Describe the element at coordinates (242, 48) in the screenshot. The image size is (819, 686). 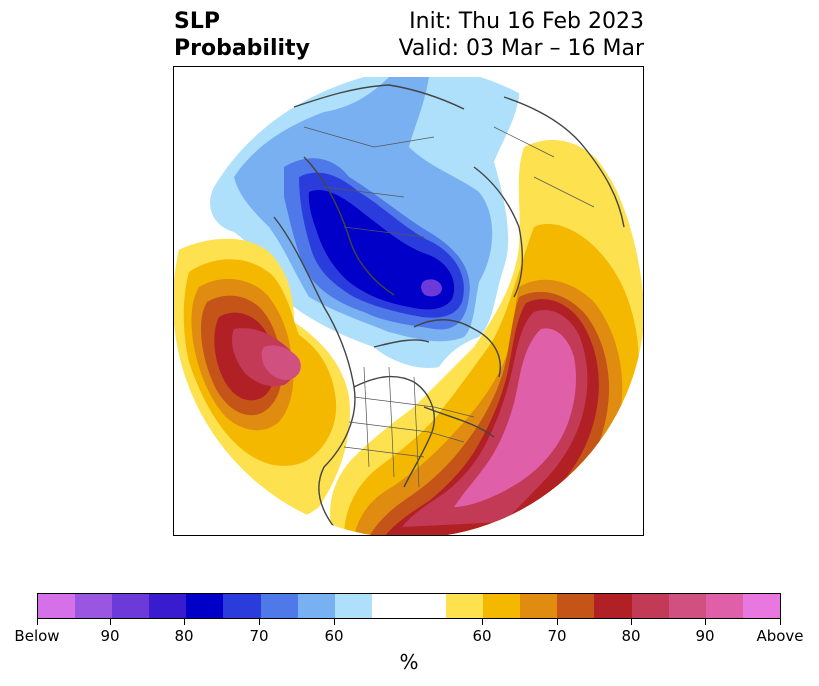
I see `title-product: Probability` at that location.